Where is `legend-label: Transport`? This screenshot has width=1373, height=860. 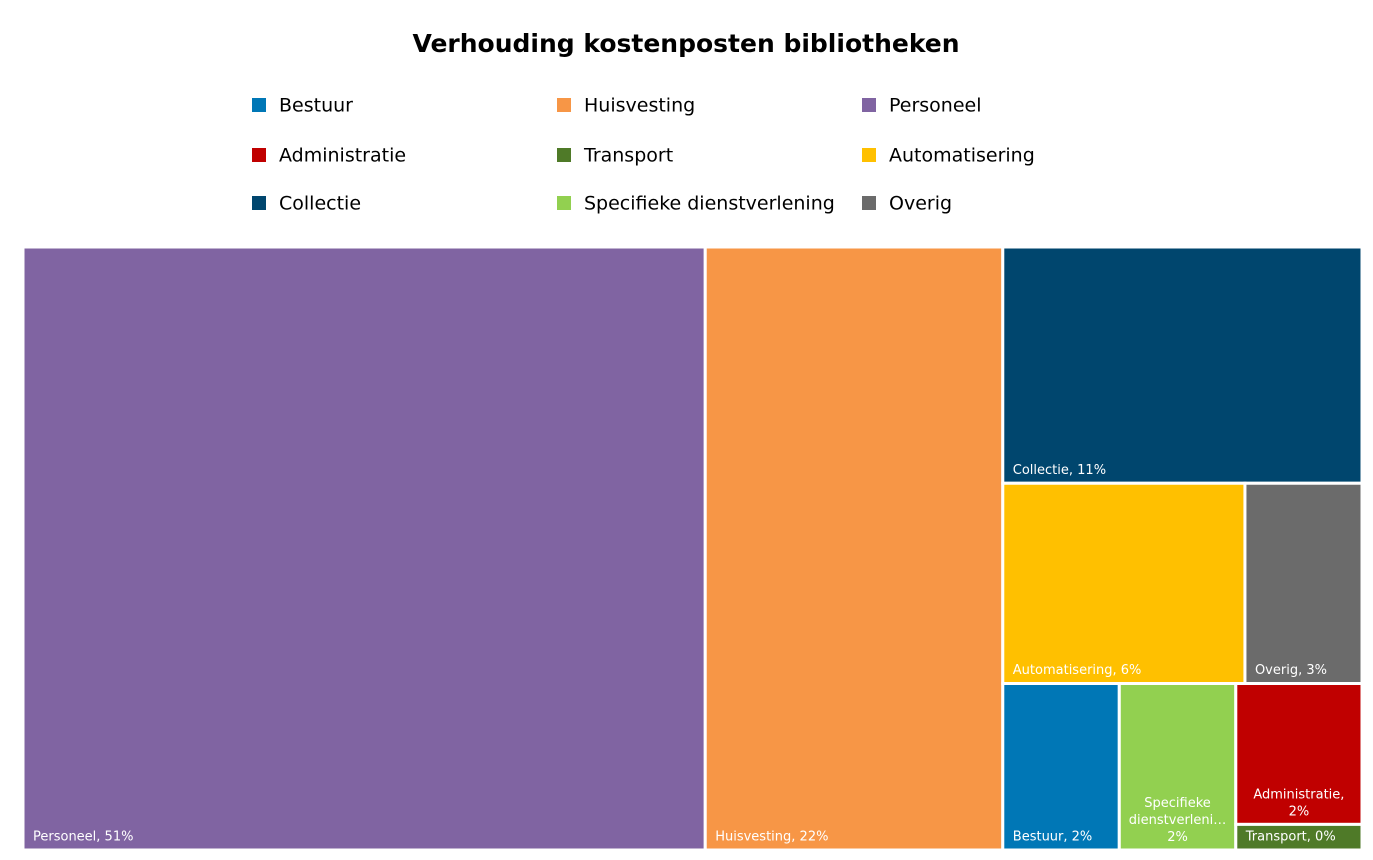
legend-label: Transport is located at coordinates (628, 156).